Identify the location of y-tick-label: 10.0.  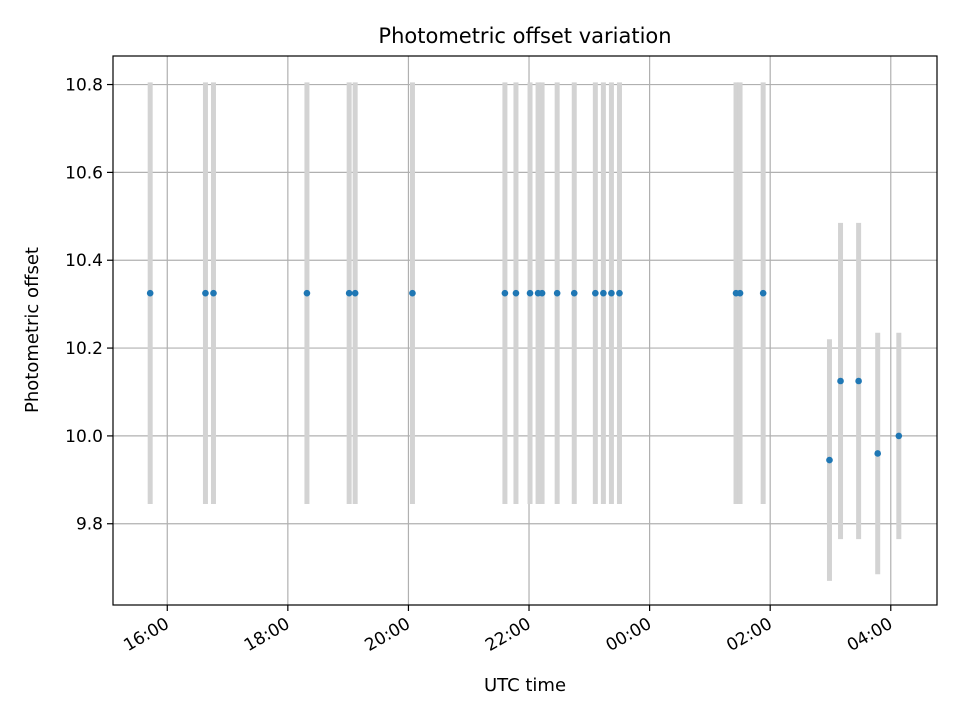
(84, 437).